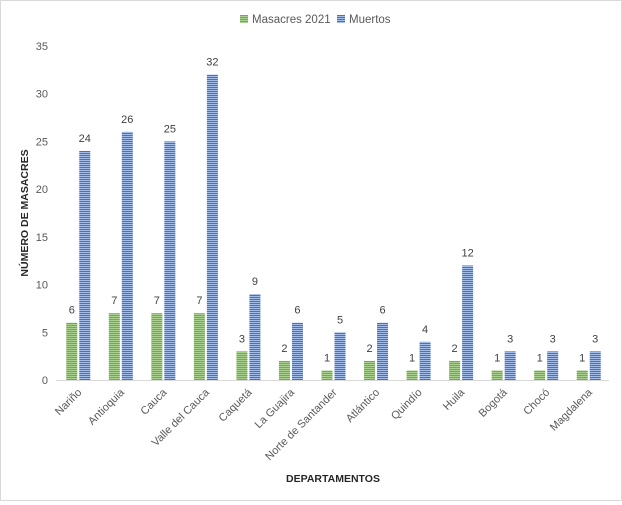 The height and width of the screenshot is (505, 622). Describe the element at coordinates (170, 129) in the screenshot. I see `data-label-muertos: 25` at that location.